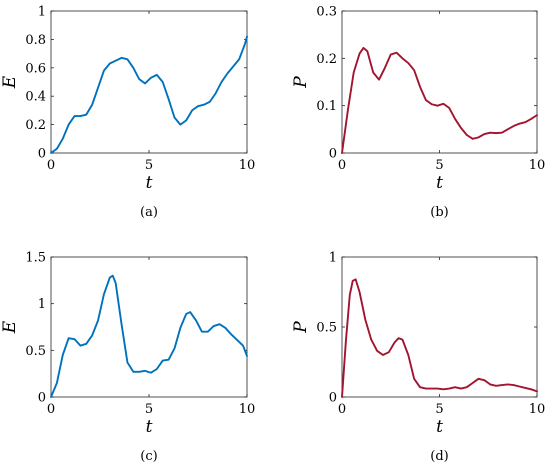  Describe the element at coordinates (149, 336) in the screenshot. I see `data-series-c` at that location.